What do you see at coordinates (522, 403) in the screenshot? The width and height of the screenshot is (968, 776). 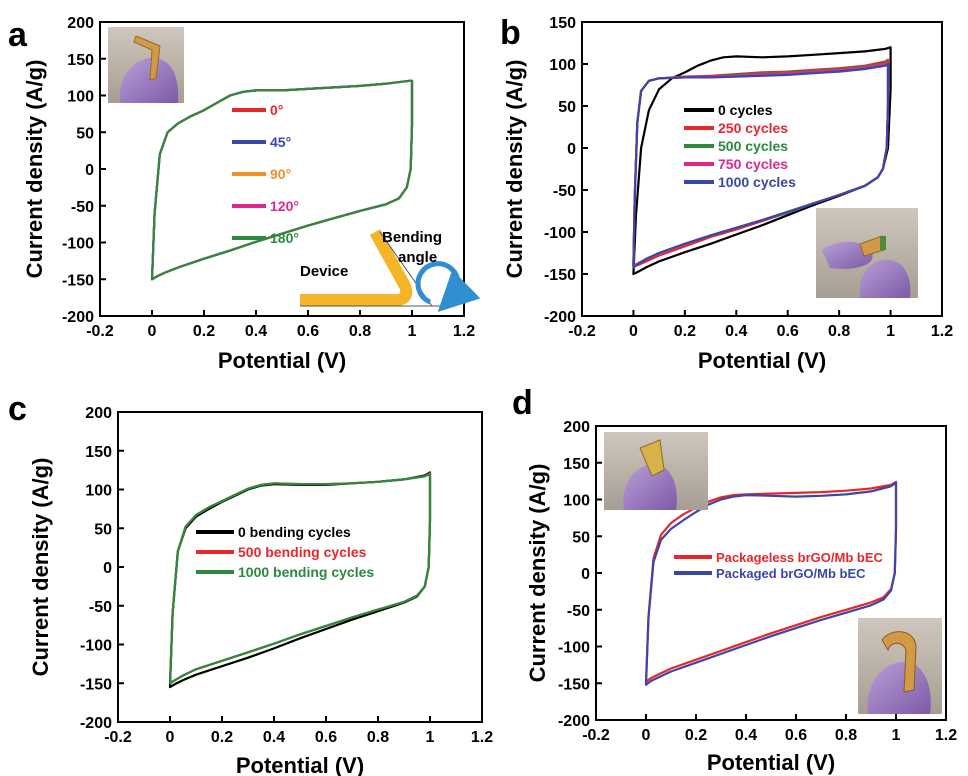 I see `panel-letter-d: d` at bounding box center [522, 403].